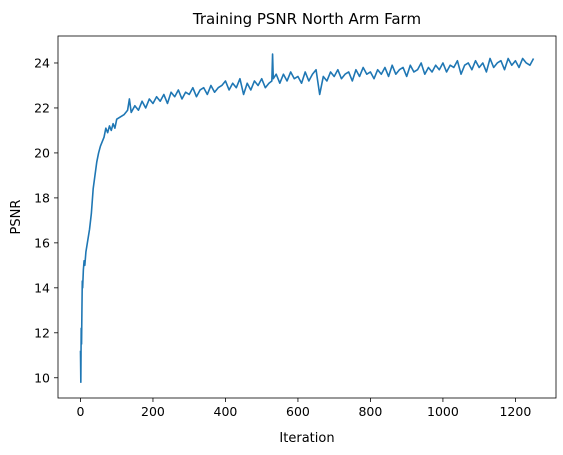  I want to click on y-tick-label: 22, so click(42, 107).